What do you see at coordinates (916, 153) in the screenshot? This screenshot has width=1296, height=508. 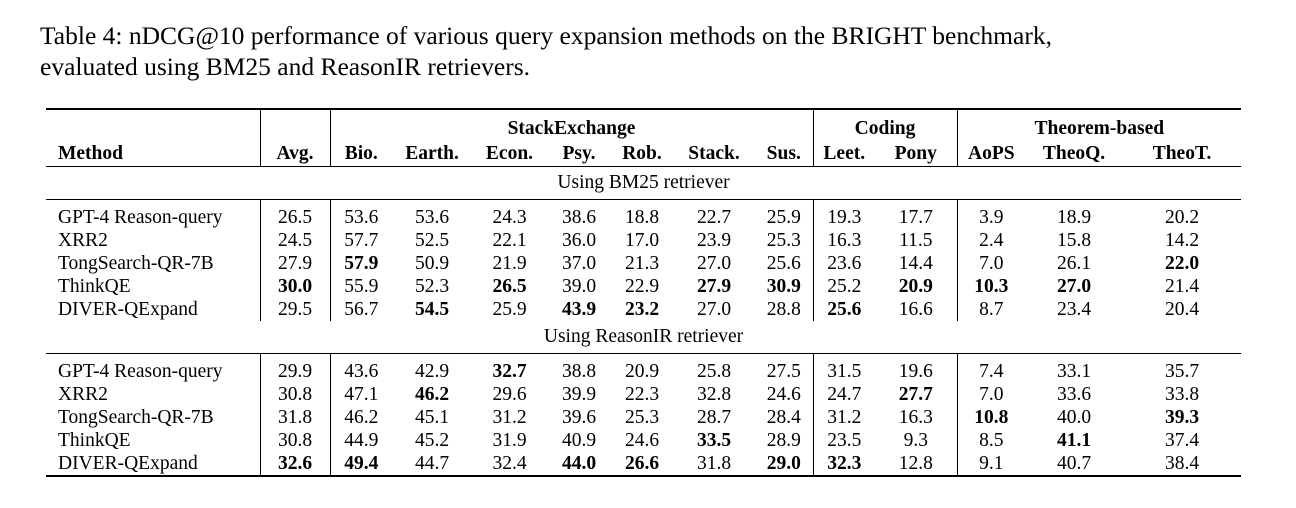 I see `column-header-pony: Pony` at bounding box center [916, 153].